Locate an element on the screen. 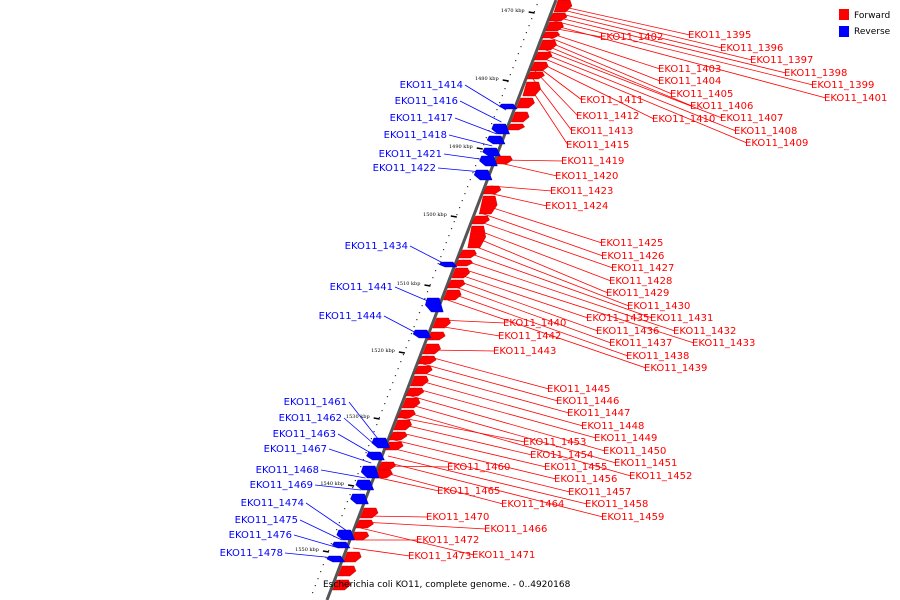  forward-gene-label: EKO11_1473 is located at coordinates (439, 556).